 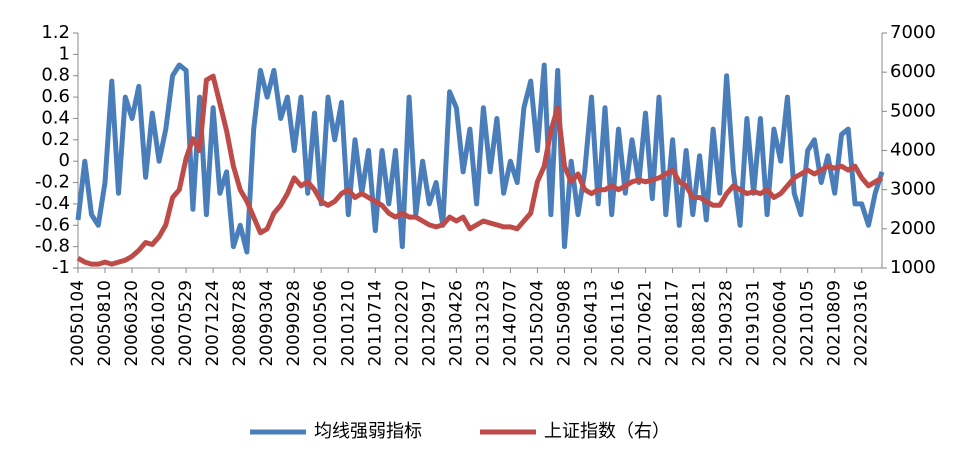 What do you see at coordinates (808, 323) in the screenshot?
I see `x-tick-label: 20210105` at bounding box center [808, 323].